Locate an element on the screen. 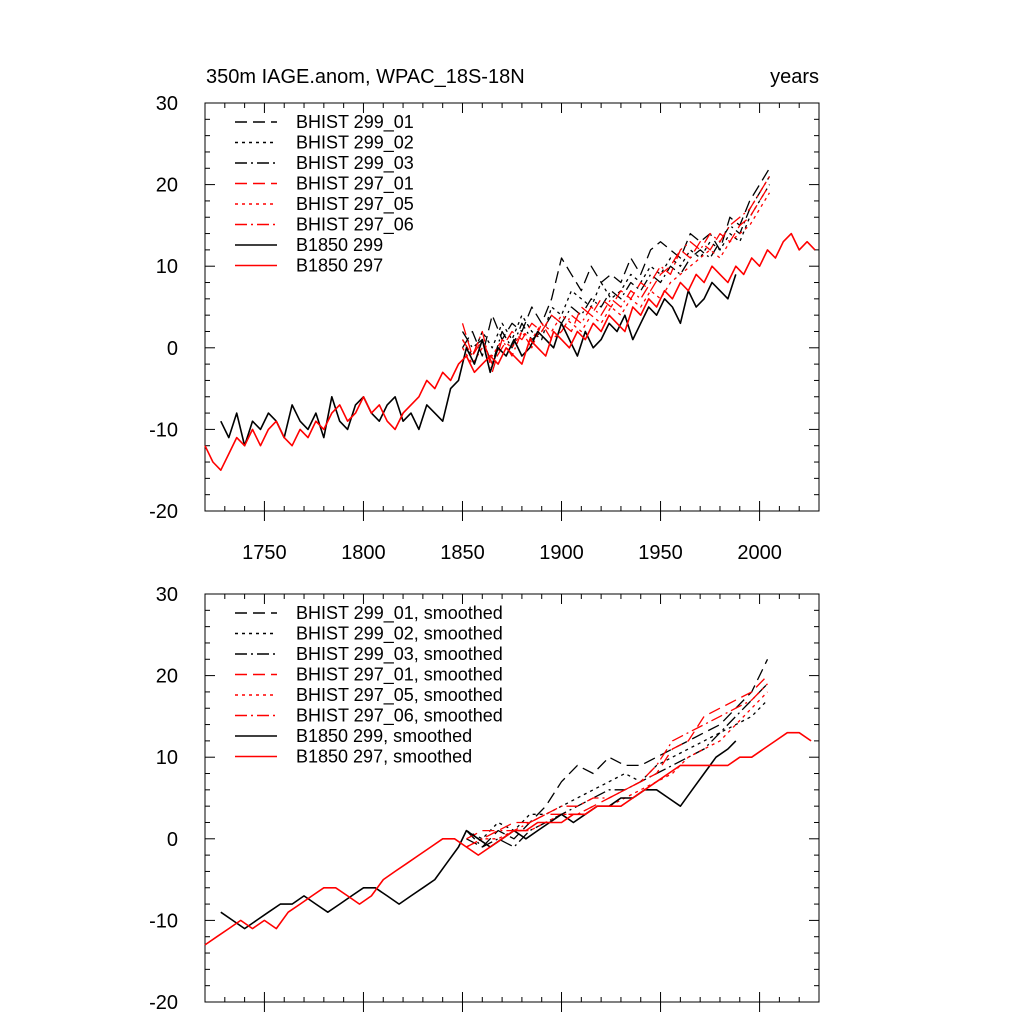  top-legend-label: B1850 299 is located at coordinates (339, 245).